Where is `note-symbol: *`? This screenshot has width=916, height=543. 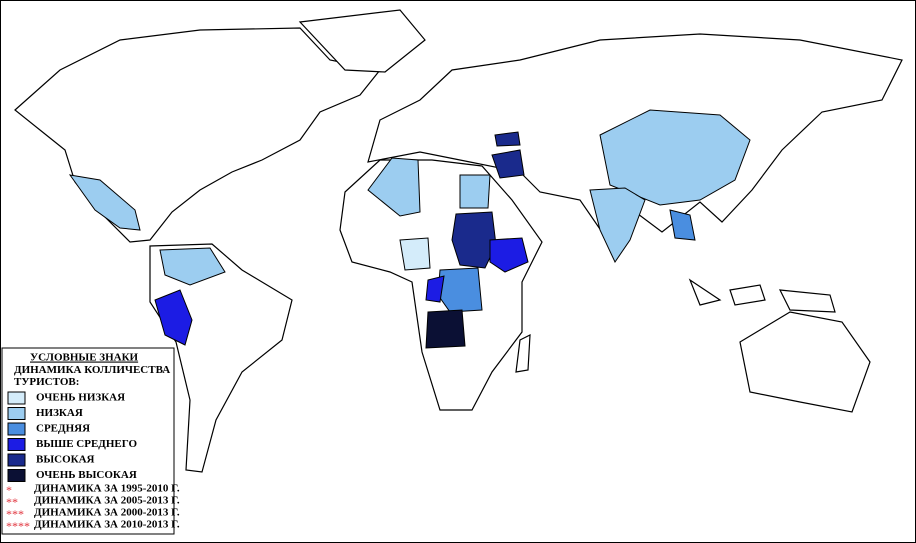 note-symbol: * is located at coordinates (9, 490).